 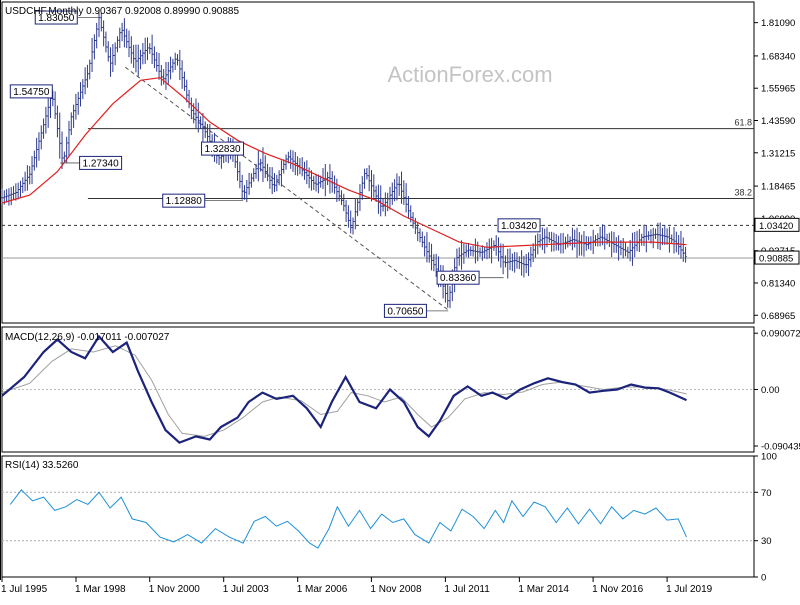 I want to click on annotation-label: 1.54750, so click(x=31, y=92).